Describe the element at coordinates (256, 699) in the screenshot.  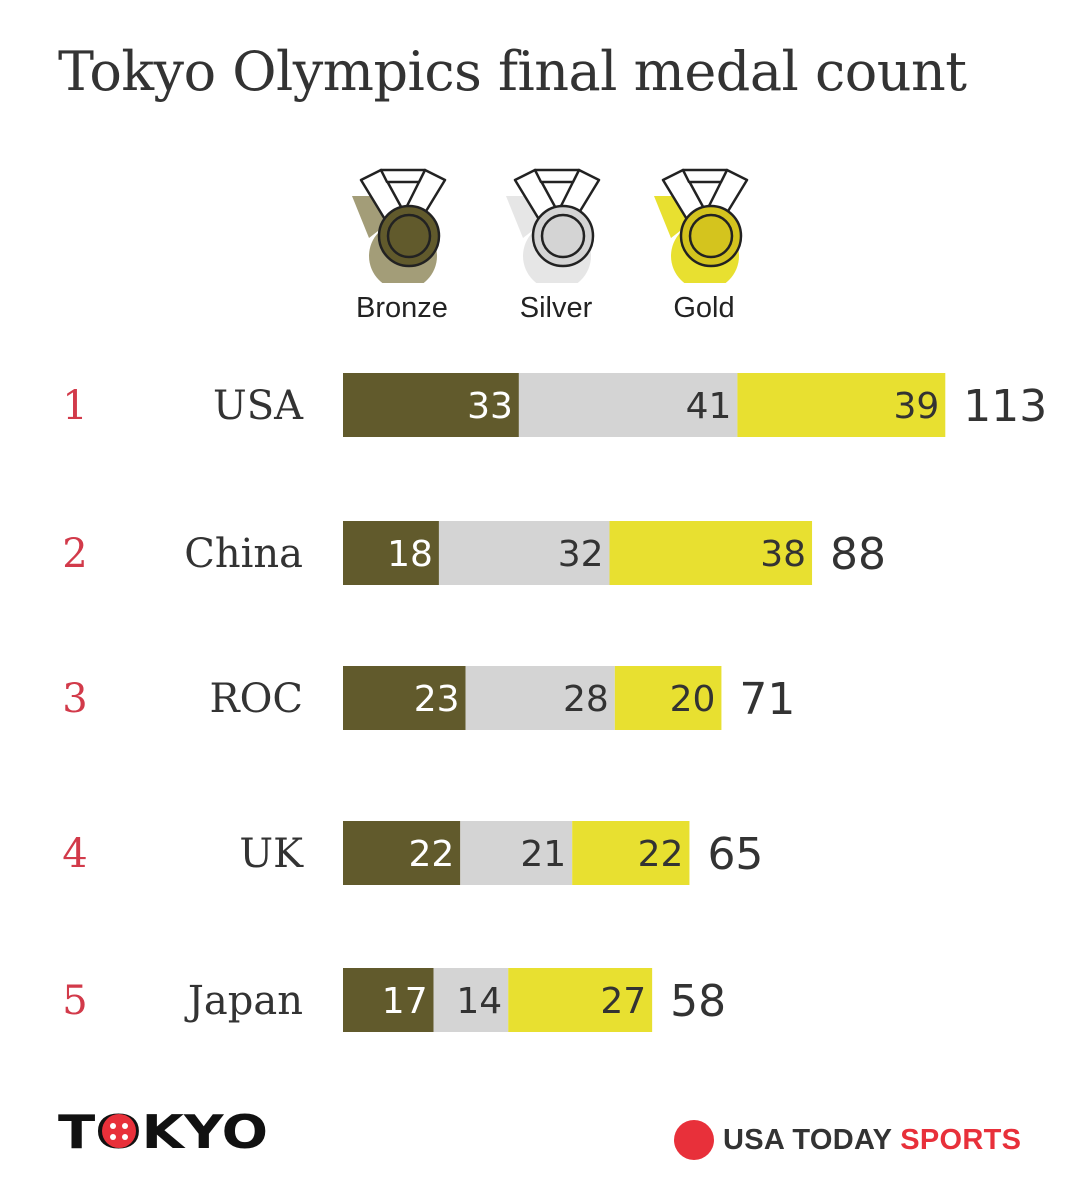
I see `country-label: ROC` at that location.